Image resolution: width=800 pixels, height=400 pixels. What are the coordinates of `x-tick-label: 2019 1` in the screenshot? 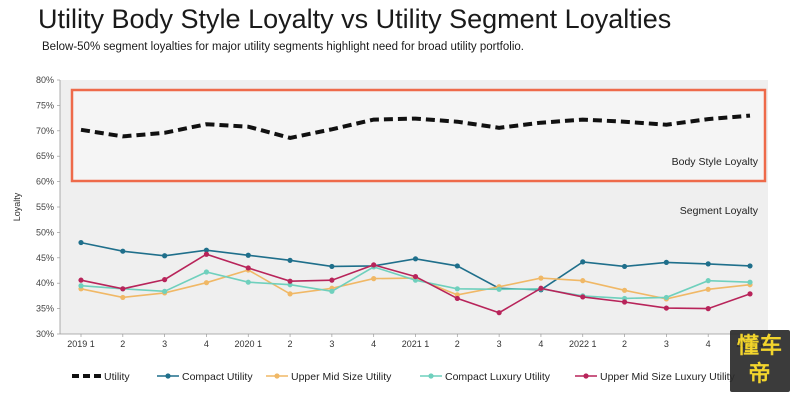 It's located at (81, 344).